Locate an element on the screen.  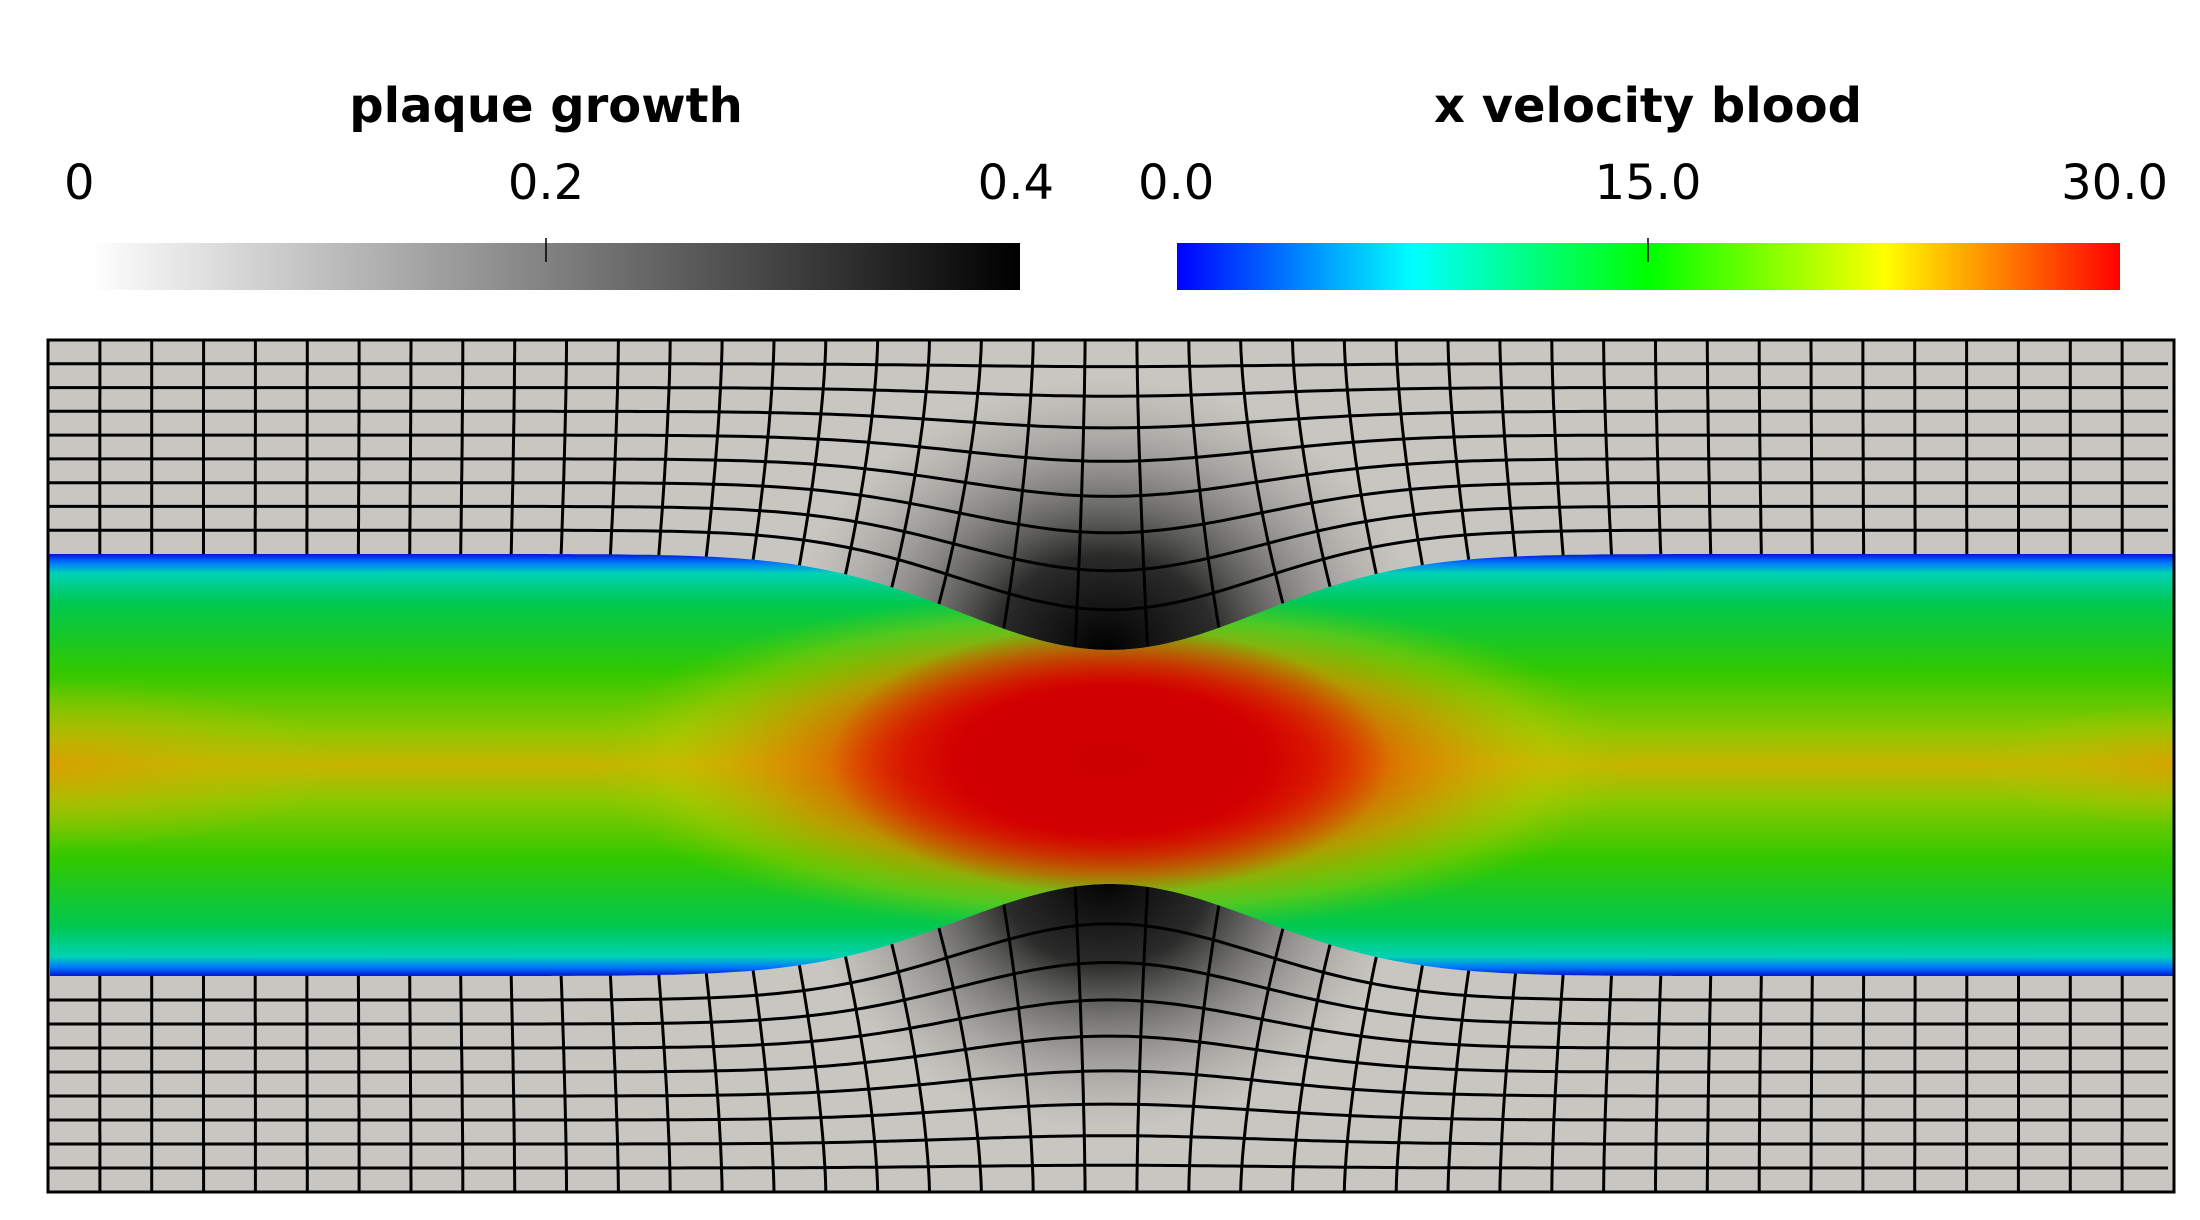
velocity-tick-max: 30.0 is located at coordinates (2114, 183).